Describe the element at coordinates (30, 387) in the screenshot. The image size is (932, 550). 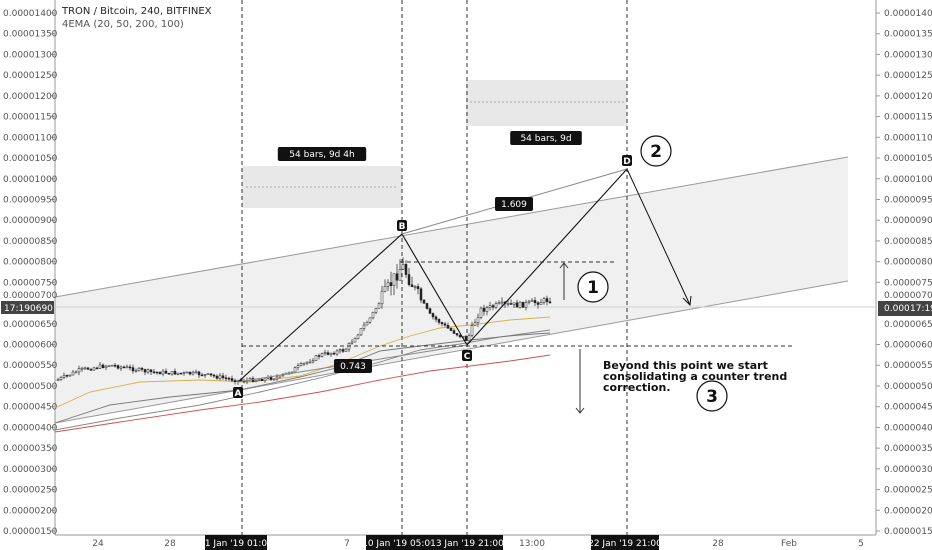
I see `left-tick-label: 0.00000500` at that location.